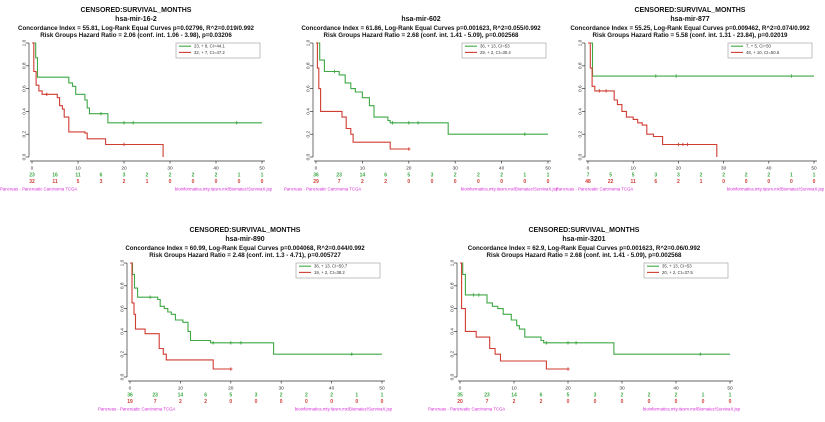 This screenshot has width=825, height=422. I want to click on low-risk-group-curve, so click(256, 308).